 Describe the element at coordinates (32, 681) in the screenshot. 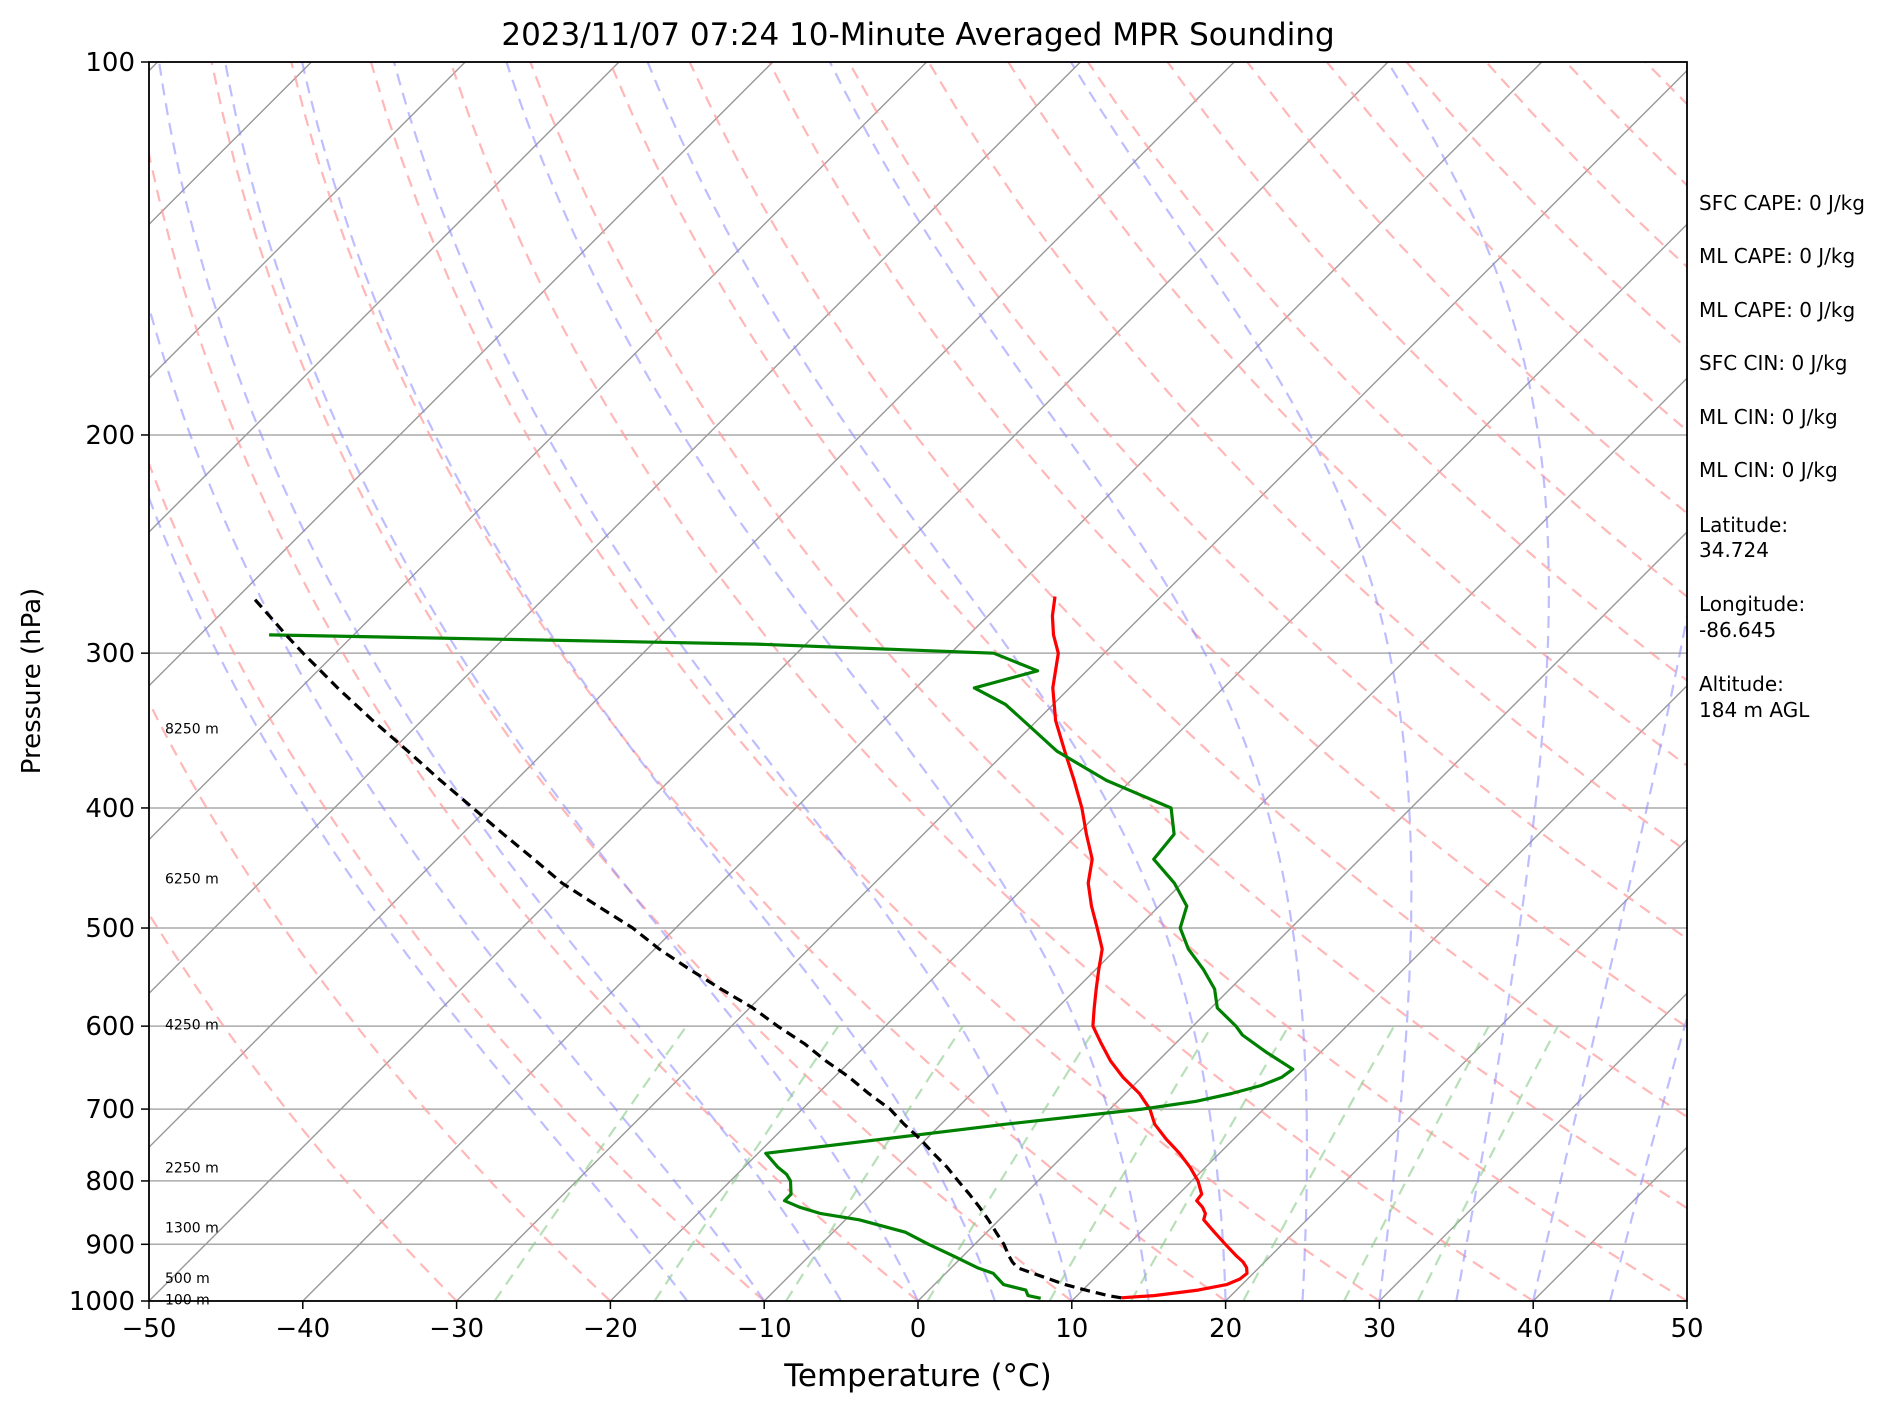

I see `y-axis-label: Pressure (hPa)` at that location.